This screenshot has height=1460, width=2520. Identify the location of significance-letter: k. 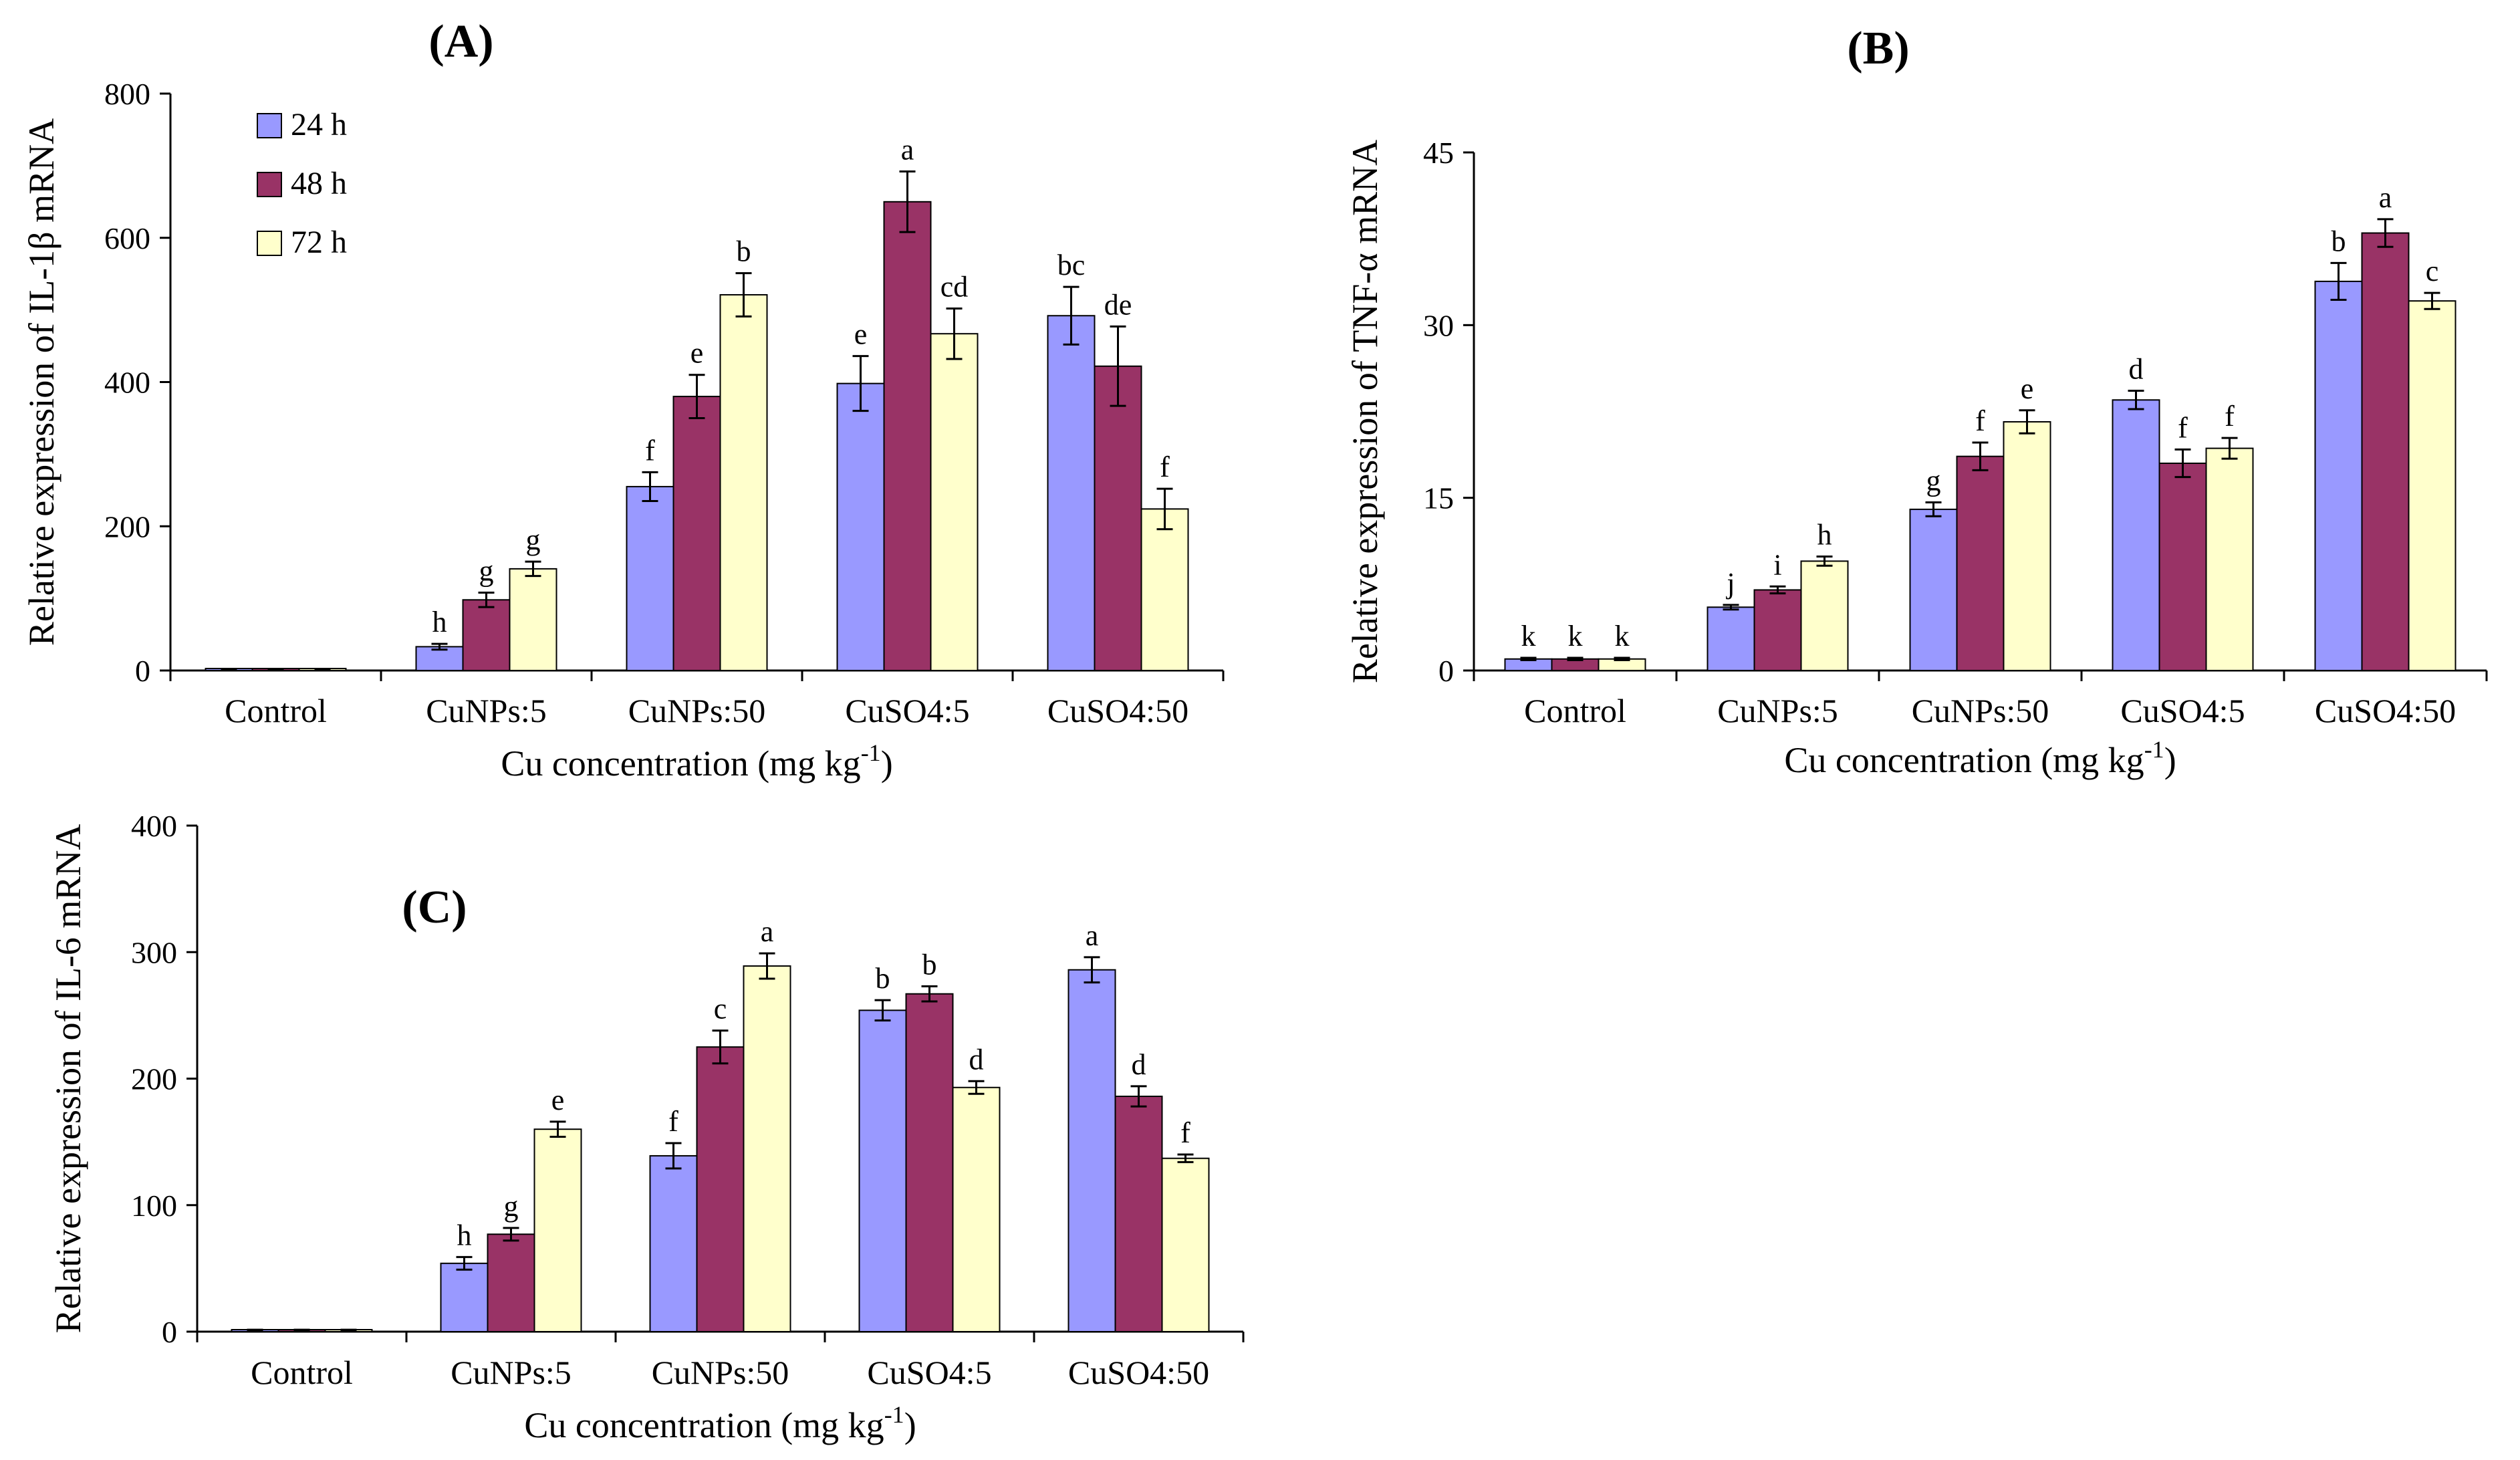
(1575, 636).